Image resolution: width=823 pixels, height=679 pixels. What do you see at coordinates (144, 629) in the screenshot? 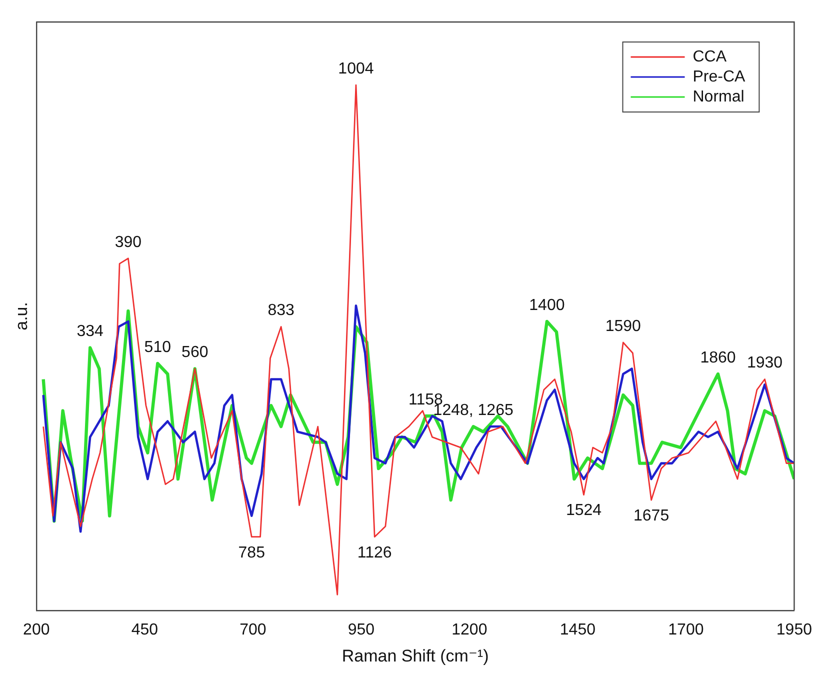
I see `x-tick-label: 450` at bounding box center [144, 629].